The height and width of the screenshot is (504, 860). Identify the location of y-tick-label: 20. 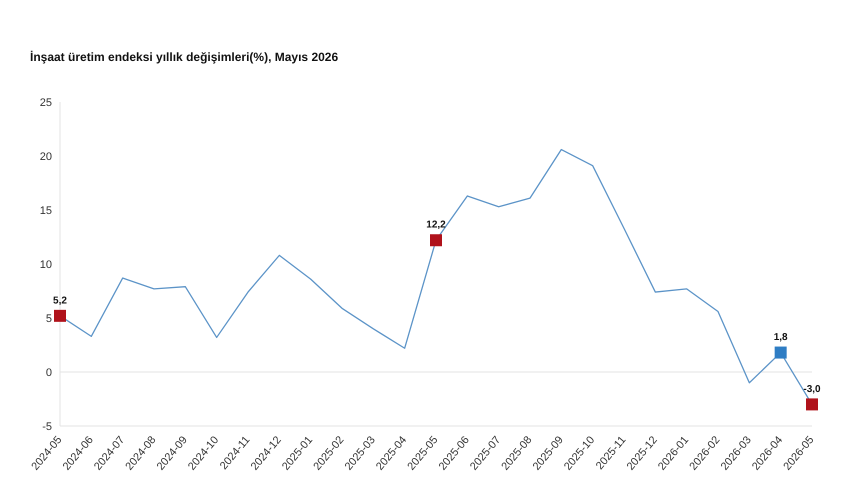
(46, 156).